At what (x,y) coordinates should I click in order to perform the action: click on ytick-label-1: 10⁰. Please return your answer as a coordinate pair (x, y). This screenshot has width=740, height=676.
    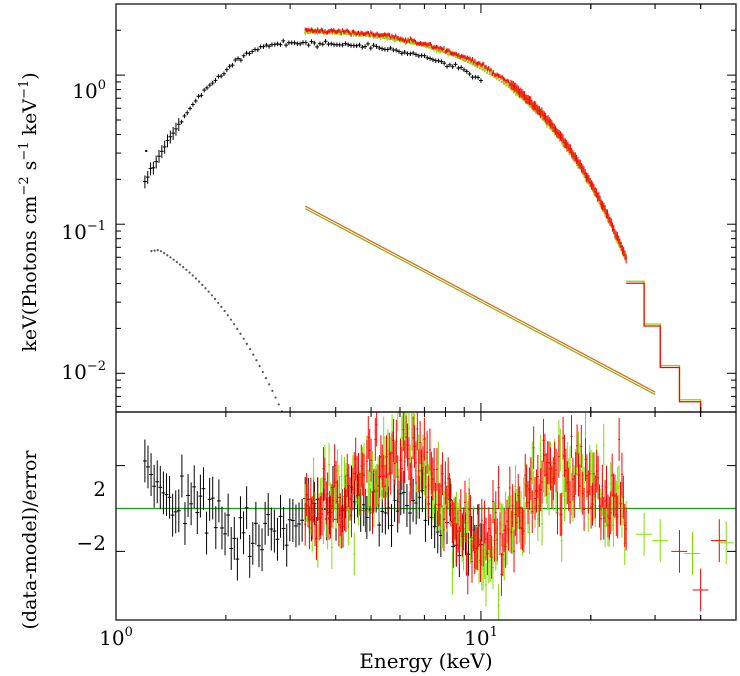
    Looking at the image, I should click on (89, 90).